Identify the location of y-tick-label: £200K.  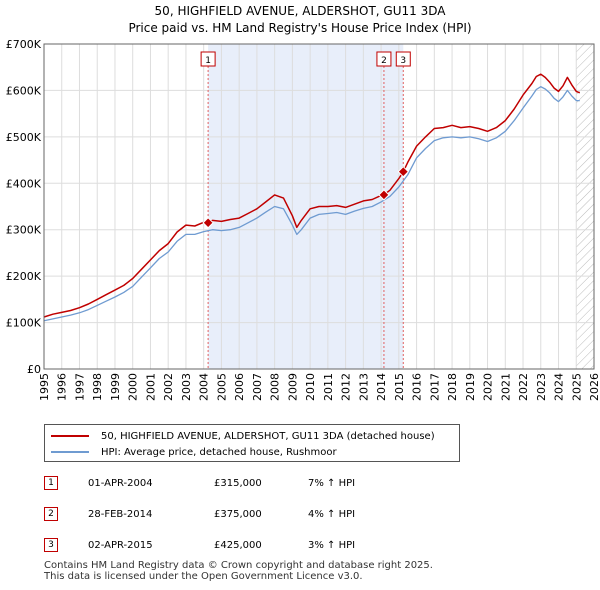
(24, 276).